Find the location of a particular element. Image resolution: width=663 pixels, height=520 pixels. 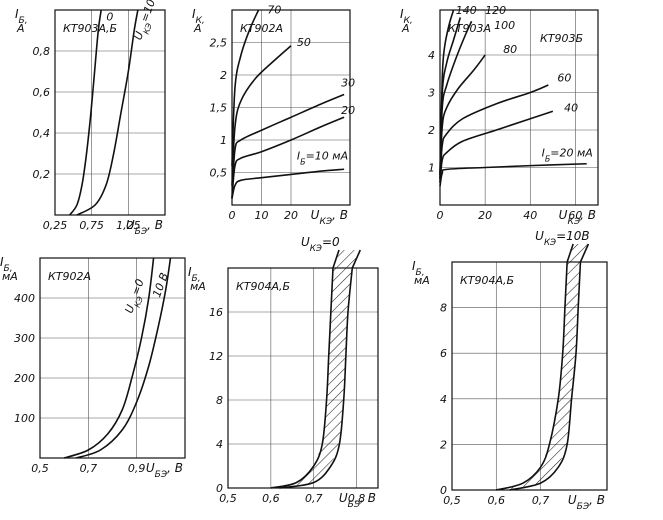

curve-label: 10 В is located at coordinates (160, 285).